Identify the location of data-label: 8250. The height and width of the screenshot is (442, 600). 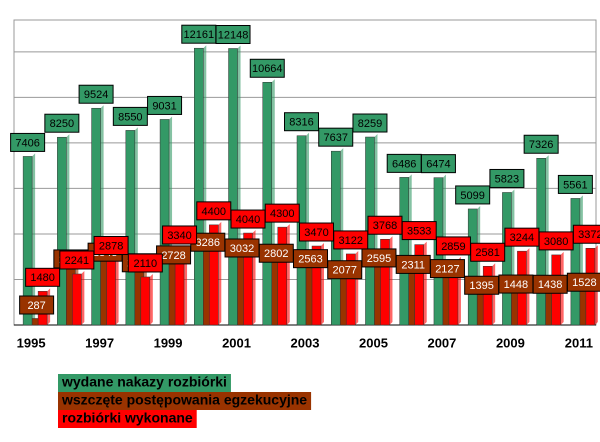
(62, 124).